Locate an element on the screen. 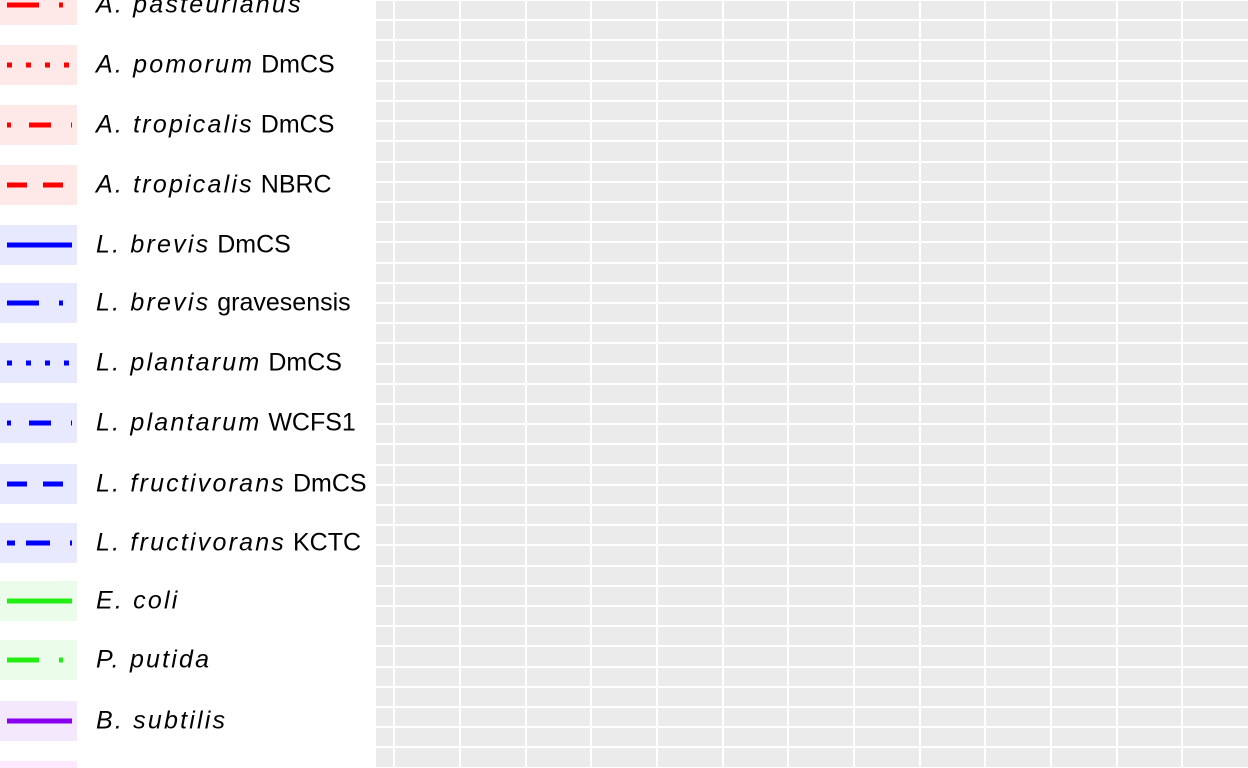  legend-label: L. fructivorans DmCS is located at coordinates (231, 483).